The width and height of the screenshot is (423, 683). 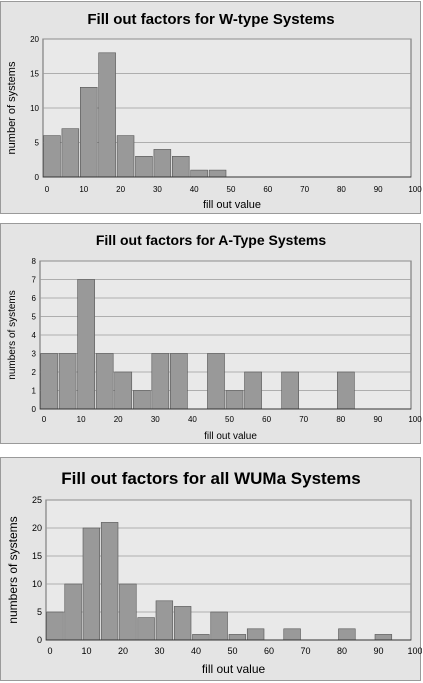 What do you see at coordinates (210, 478) in the screenshot?
I see `chart-title: Fill out factors for all WUMa Systems` at bounding box center [210, 478].